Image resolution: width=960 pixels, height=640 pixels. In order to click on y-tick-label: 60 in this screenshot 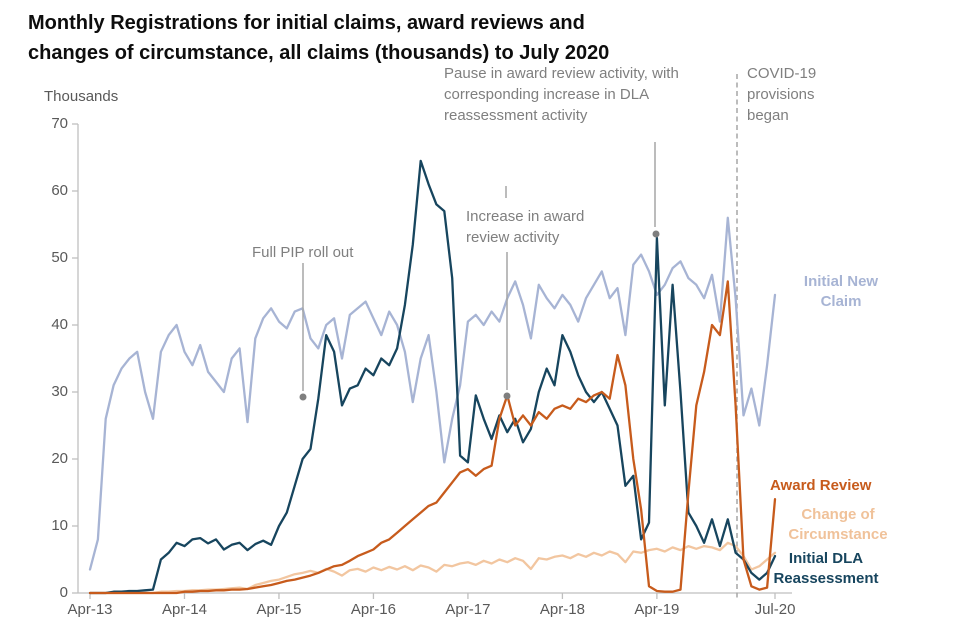, I will do `click(59, 190)`.